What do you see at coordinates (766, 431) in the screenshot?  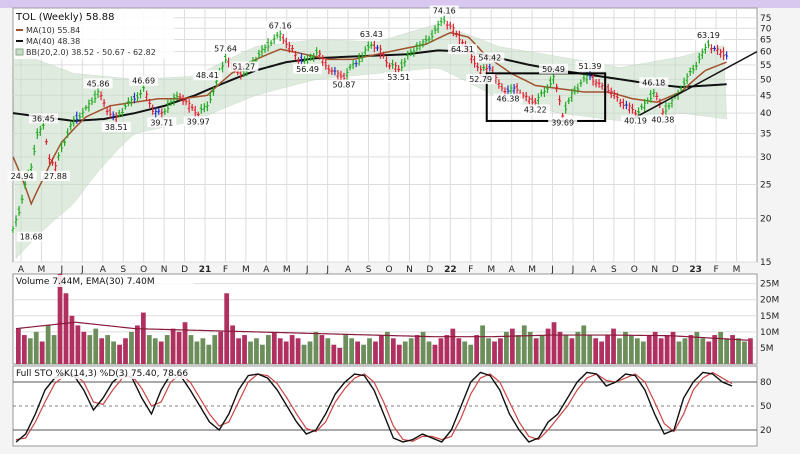 I see `stochastic-y-tick-label: 20` at bounding box center [766, 431].